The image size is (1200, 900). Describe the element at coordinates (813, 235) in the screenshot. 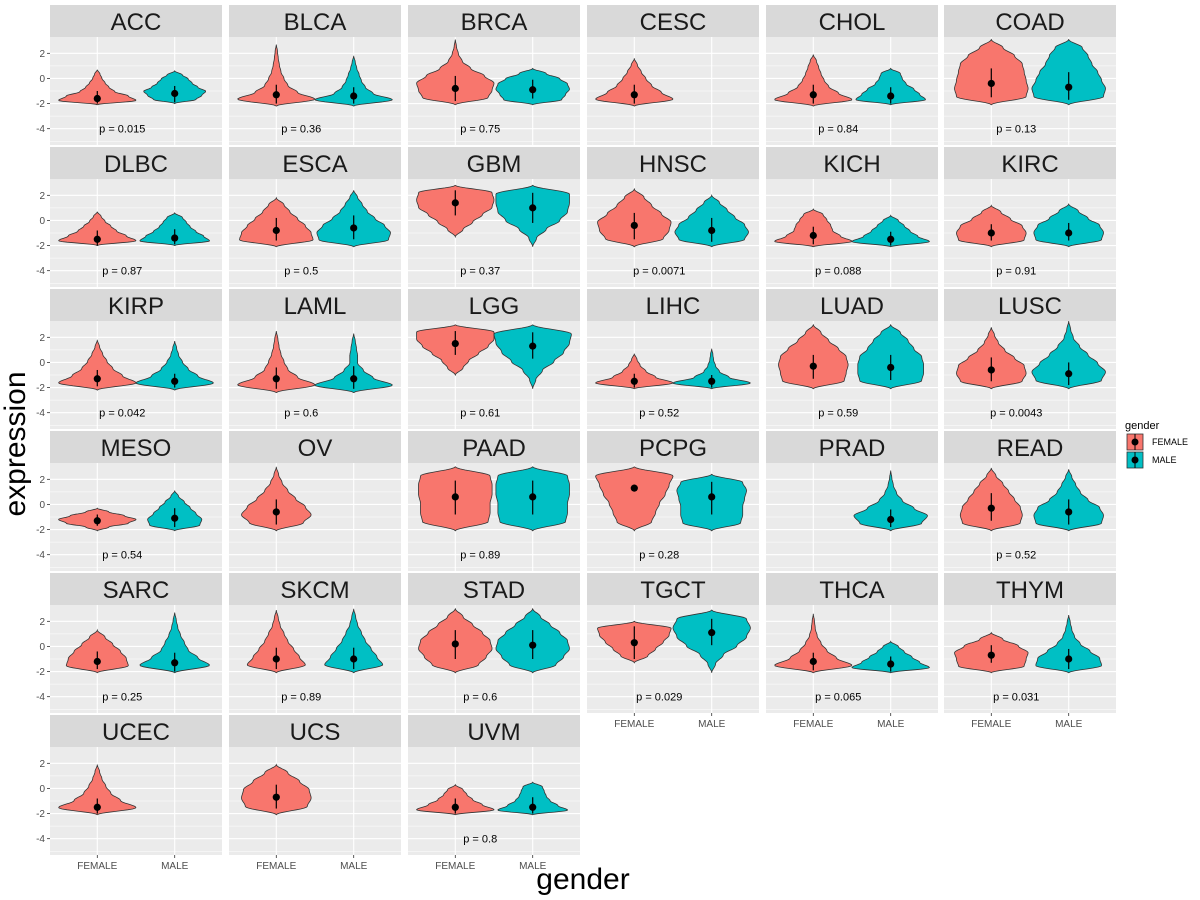

I see `median-point-kich-female` at that location.